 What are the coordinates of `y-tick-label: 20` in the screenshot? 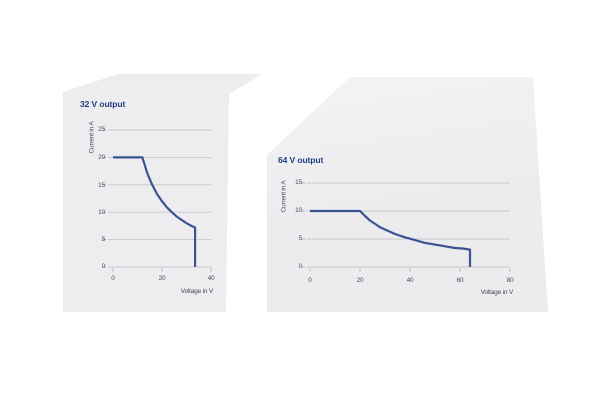 It's located at (101, 157).